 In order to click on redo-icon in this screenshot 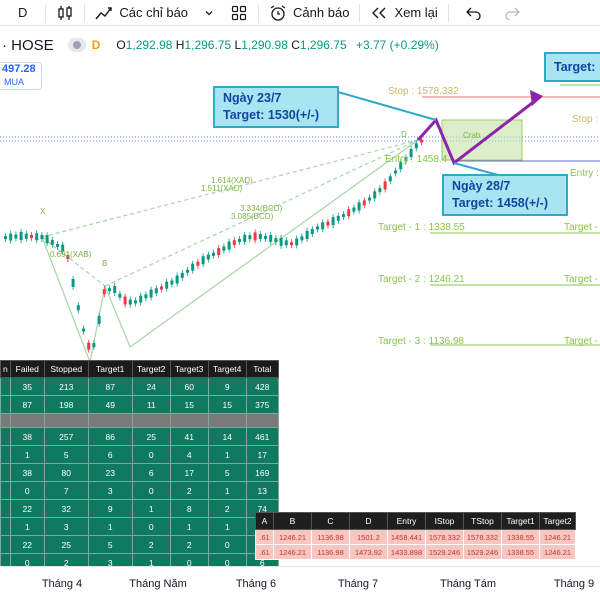, I will do `click(512, 13)`.